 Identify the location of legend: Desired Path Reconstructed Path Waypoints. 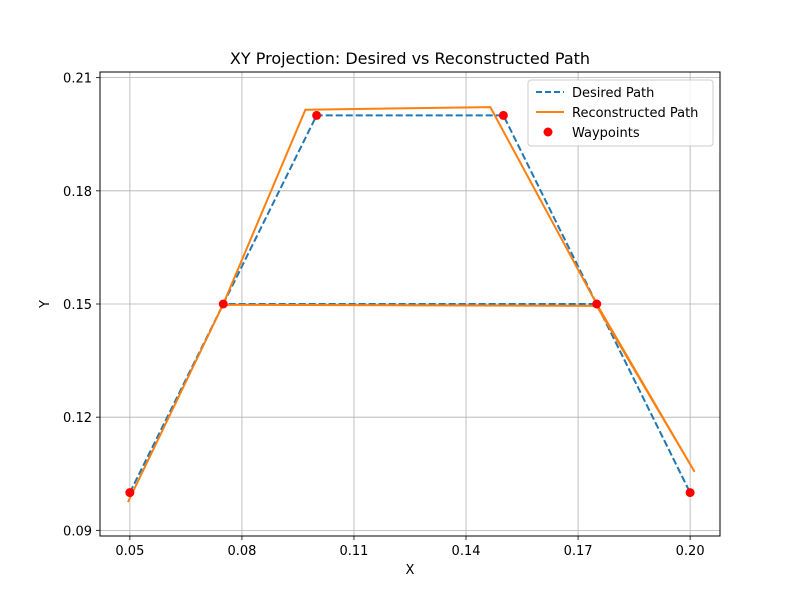
(620, 113).